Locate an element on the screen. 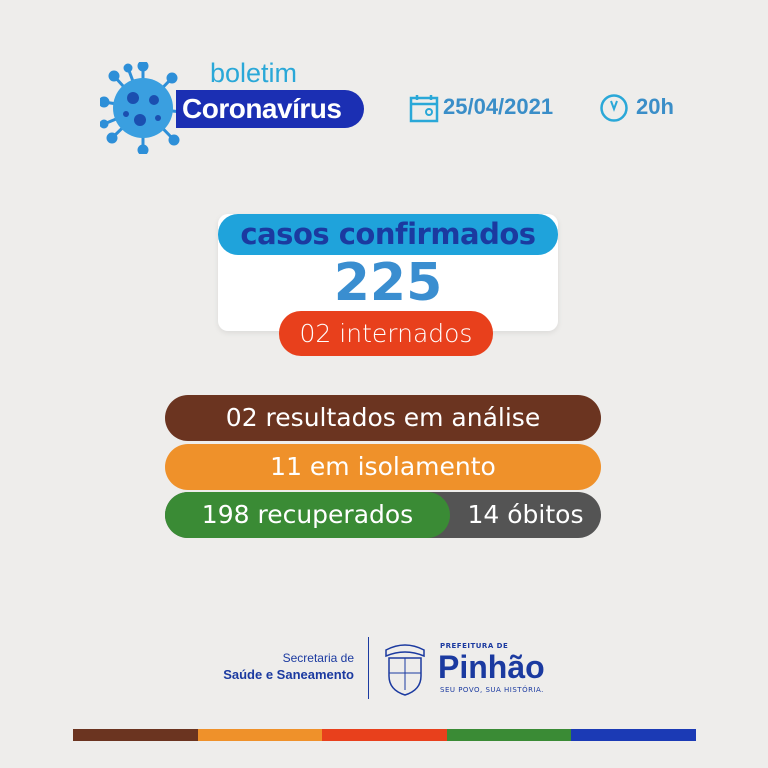 This screenshot has width=768, height=768. stripe-orange is located at coordinates (260, 735).